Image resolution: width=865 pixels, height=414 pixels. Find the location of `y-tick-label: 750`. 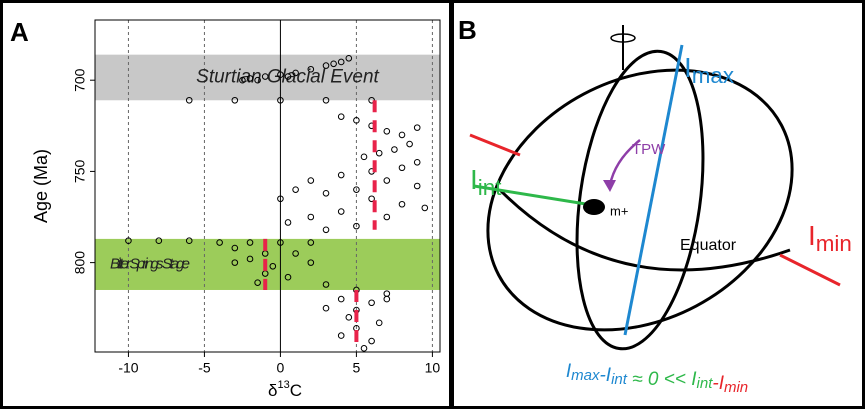

y-tick-label: 750 is located at coordinates (80, 172).